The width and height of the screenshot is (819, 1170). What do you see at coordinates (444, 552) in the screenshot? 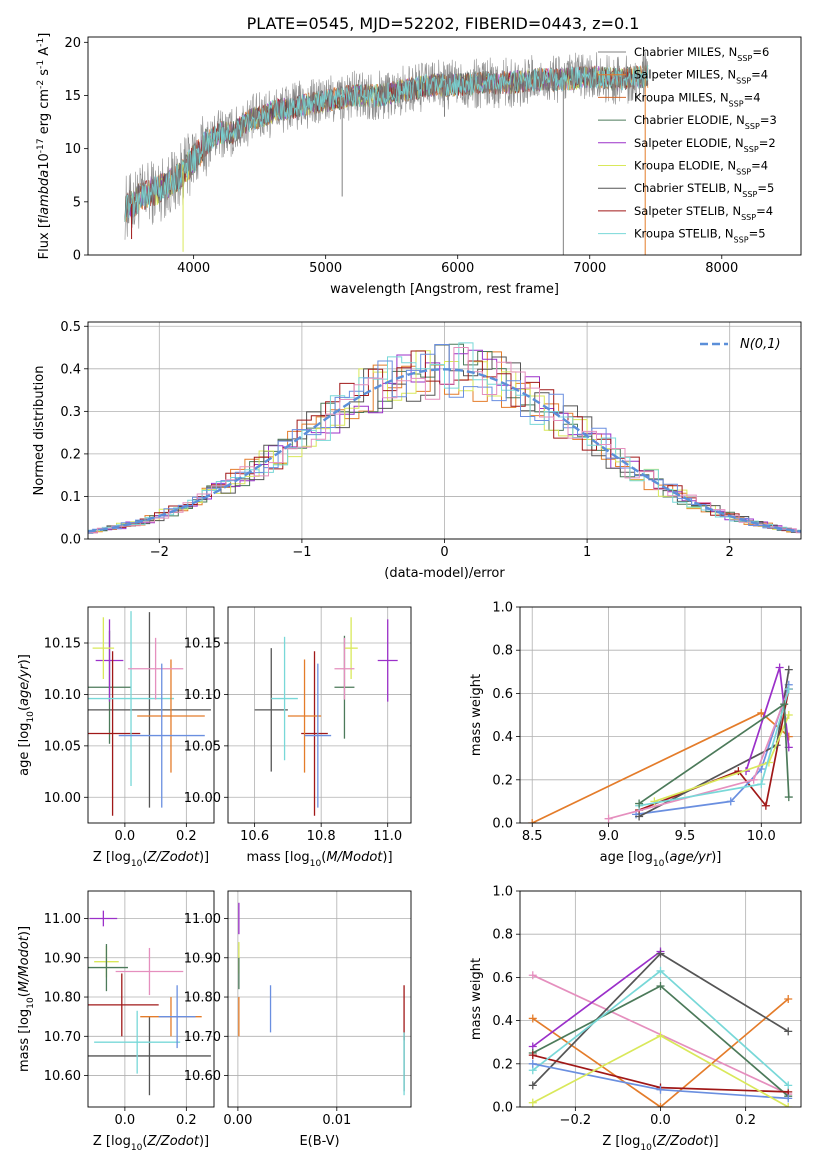
I see `x-tick-label: 0` at bounding box center [444, 552].